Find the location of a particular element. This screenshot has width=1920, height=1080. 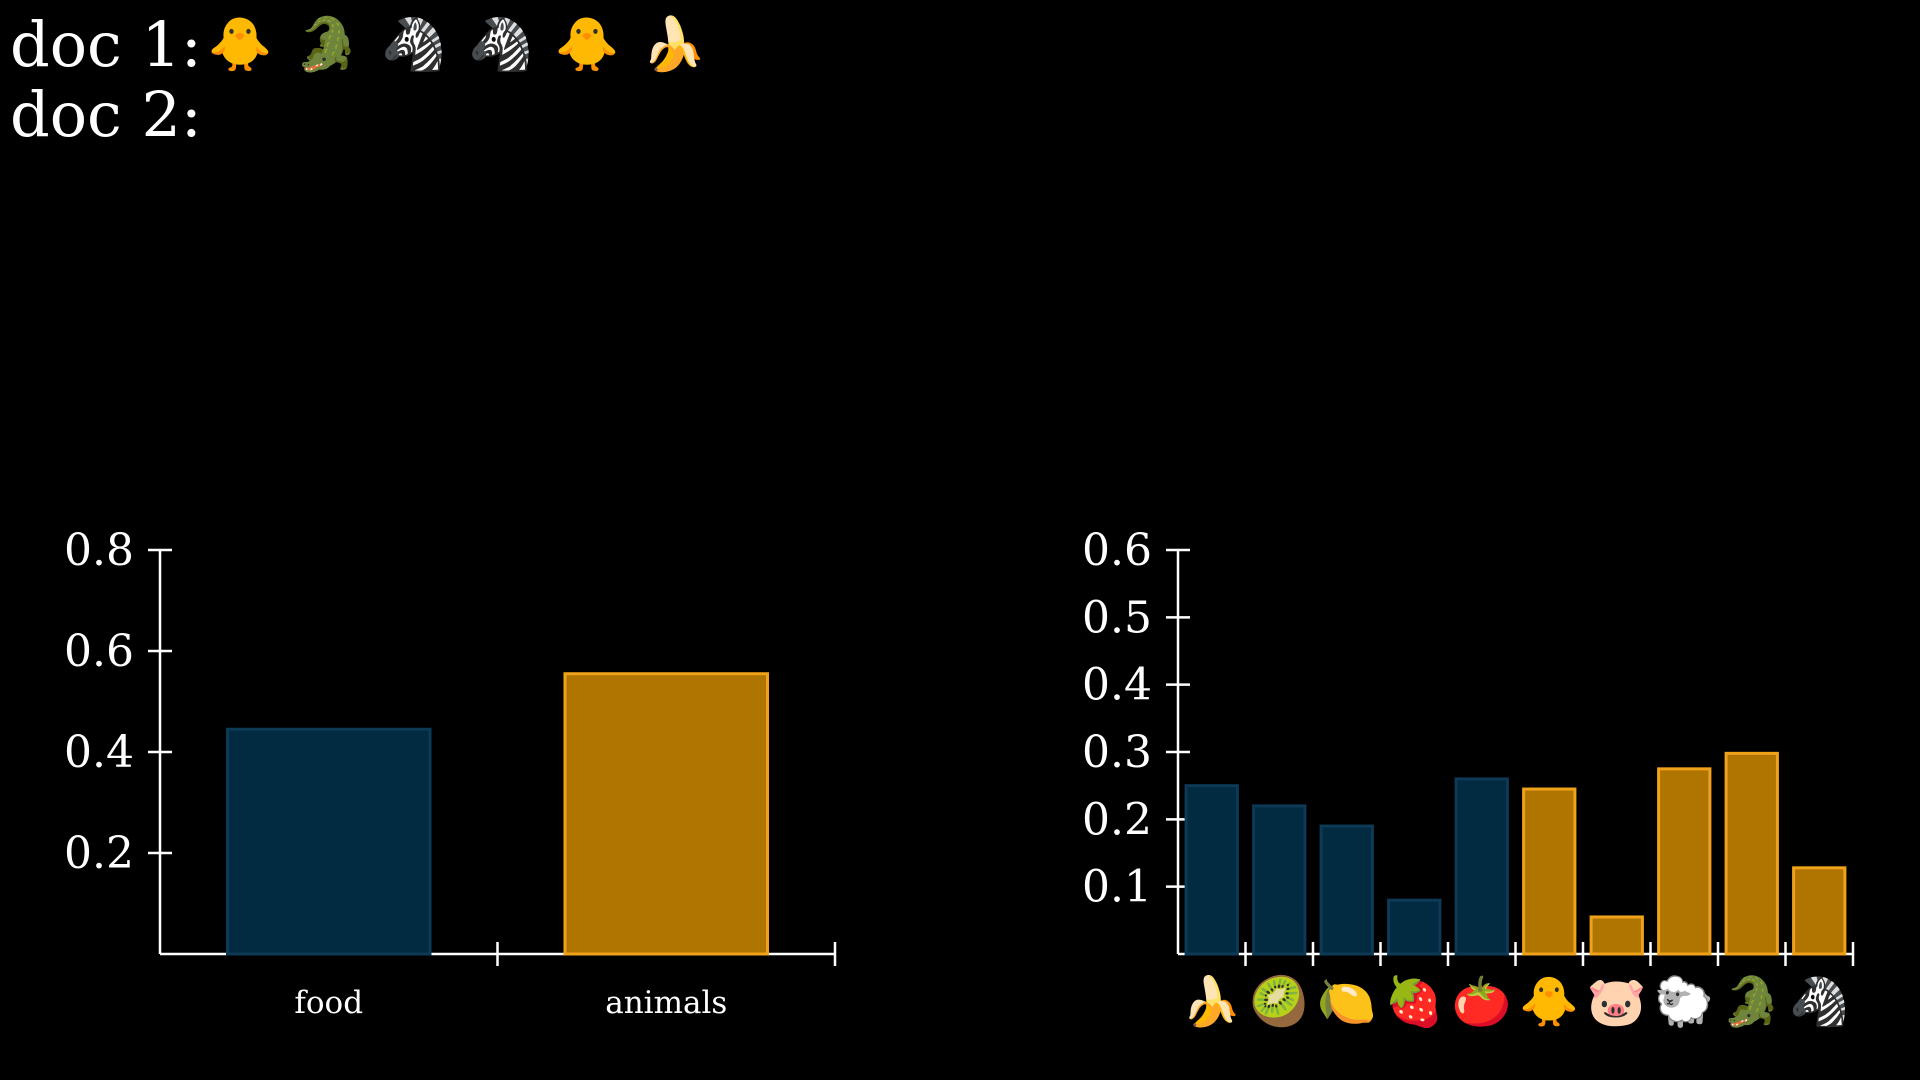

x-tick-label: 🥝 is located at coordinates (1279, 1000).